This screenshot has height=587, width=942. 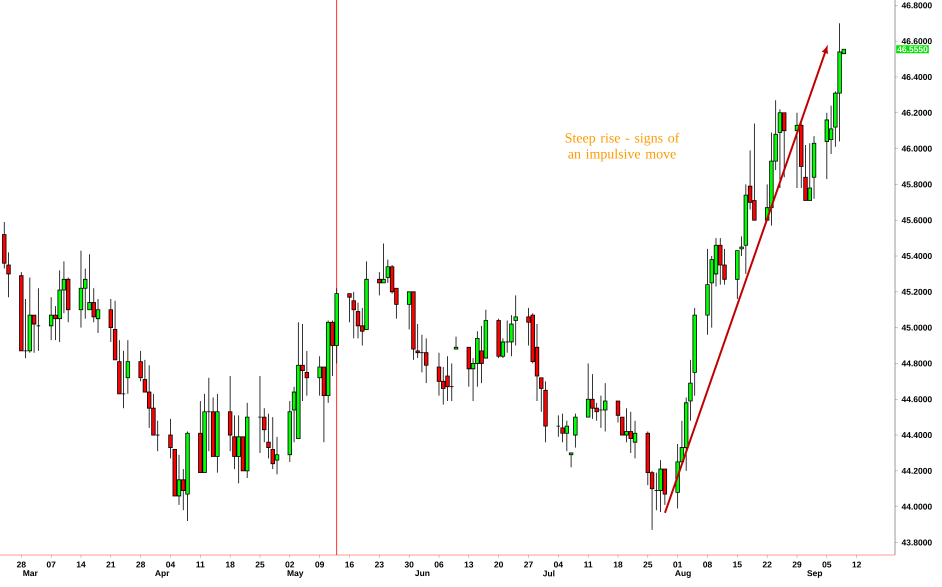 What do you see at coordinates (707, 565) in the screenshot?
I see `x-tick-label: 08` at bounding box center [707, 565].